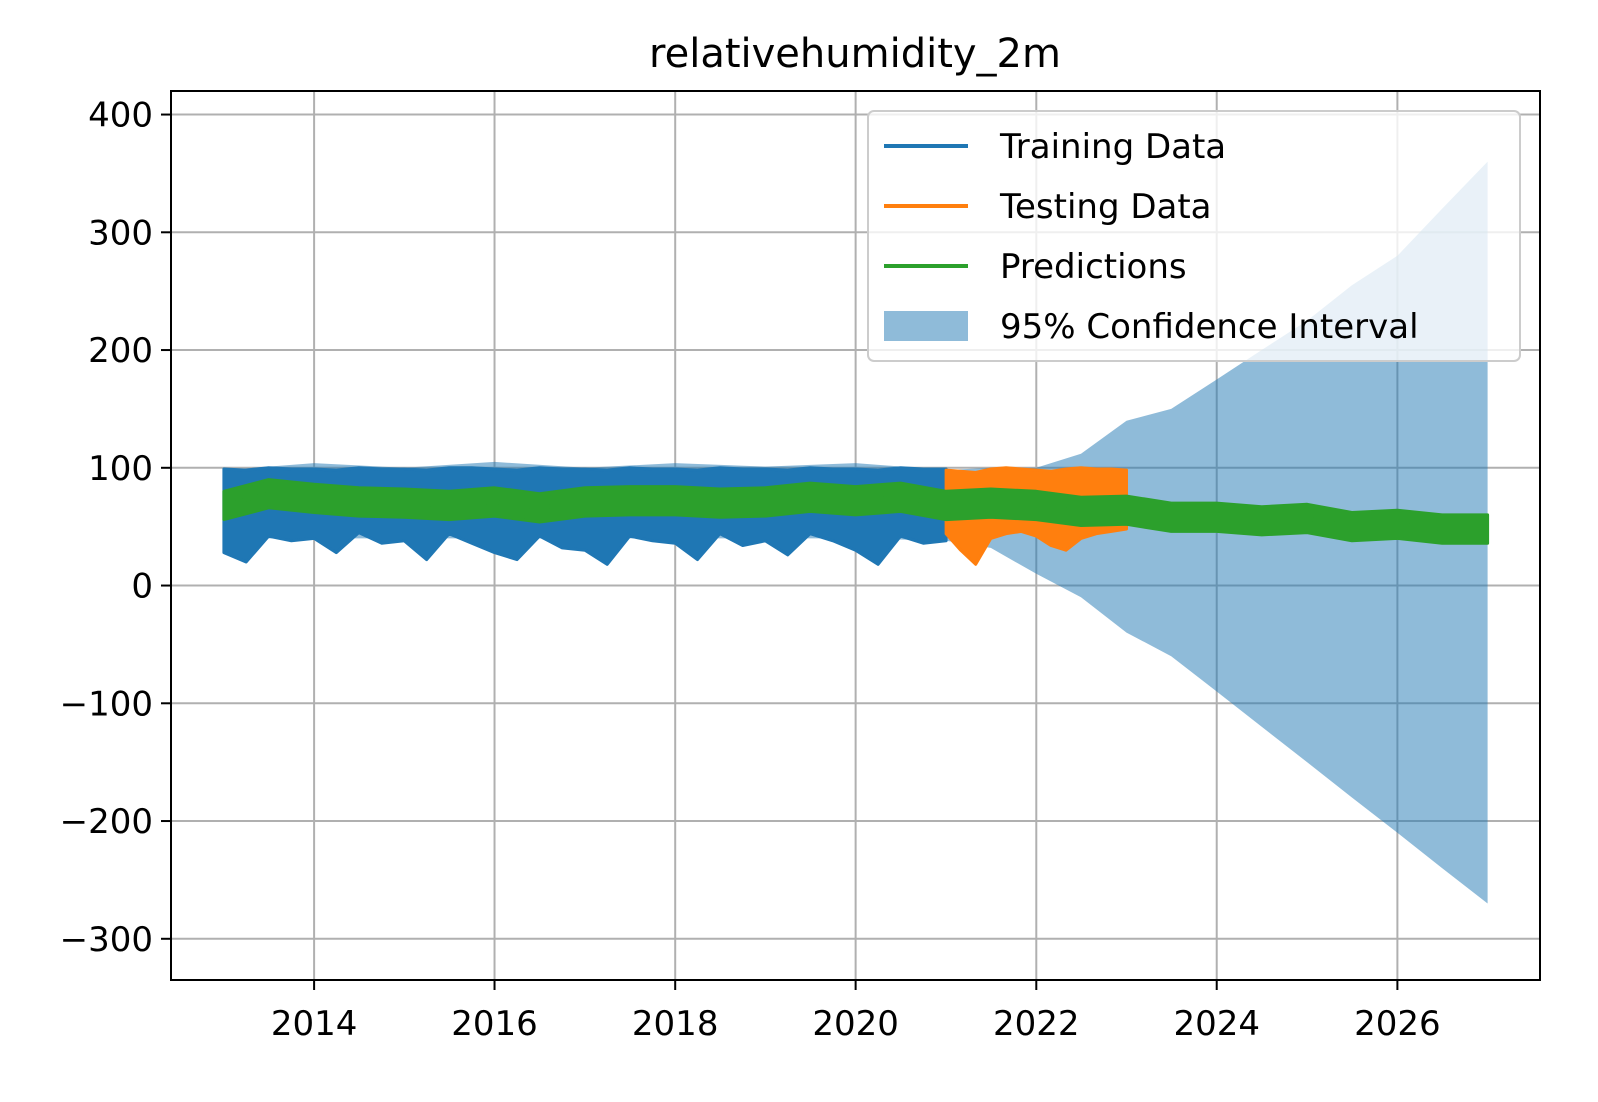 This screenshot has width=1598, height=1102. Describe the element at coordinates (1216, 1024) in the screenshot. I see `x-tick-label: 2024` at that location.